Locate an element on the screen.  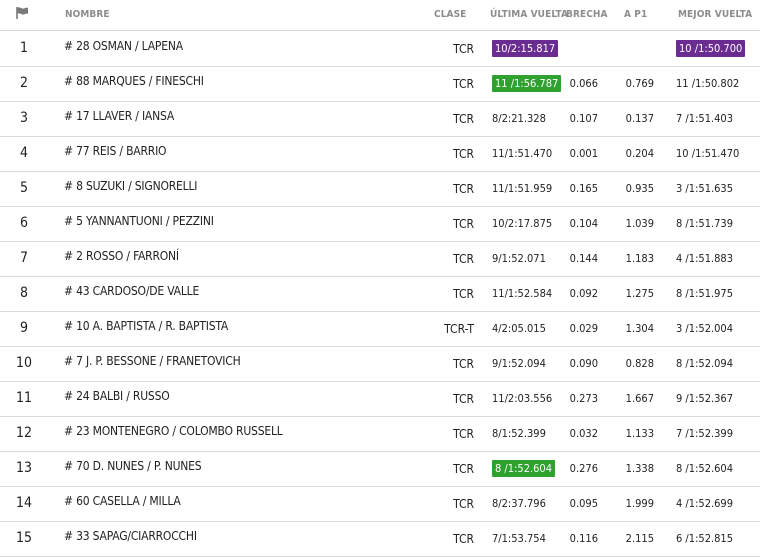
best-lap-cell: 3 /1:52.004 is located at coordinates (705, 328).